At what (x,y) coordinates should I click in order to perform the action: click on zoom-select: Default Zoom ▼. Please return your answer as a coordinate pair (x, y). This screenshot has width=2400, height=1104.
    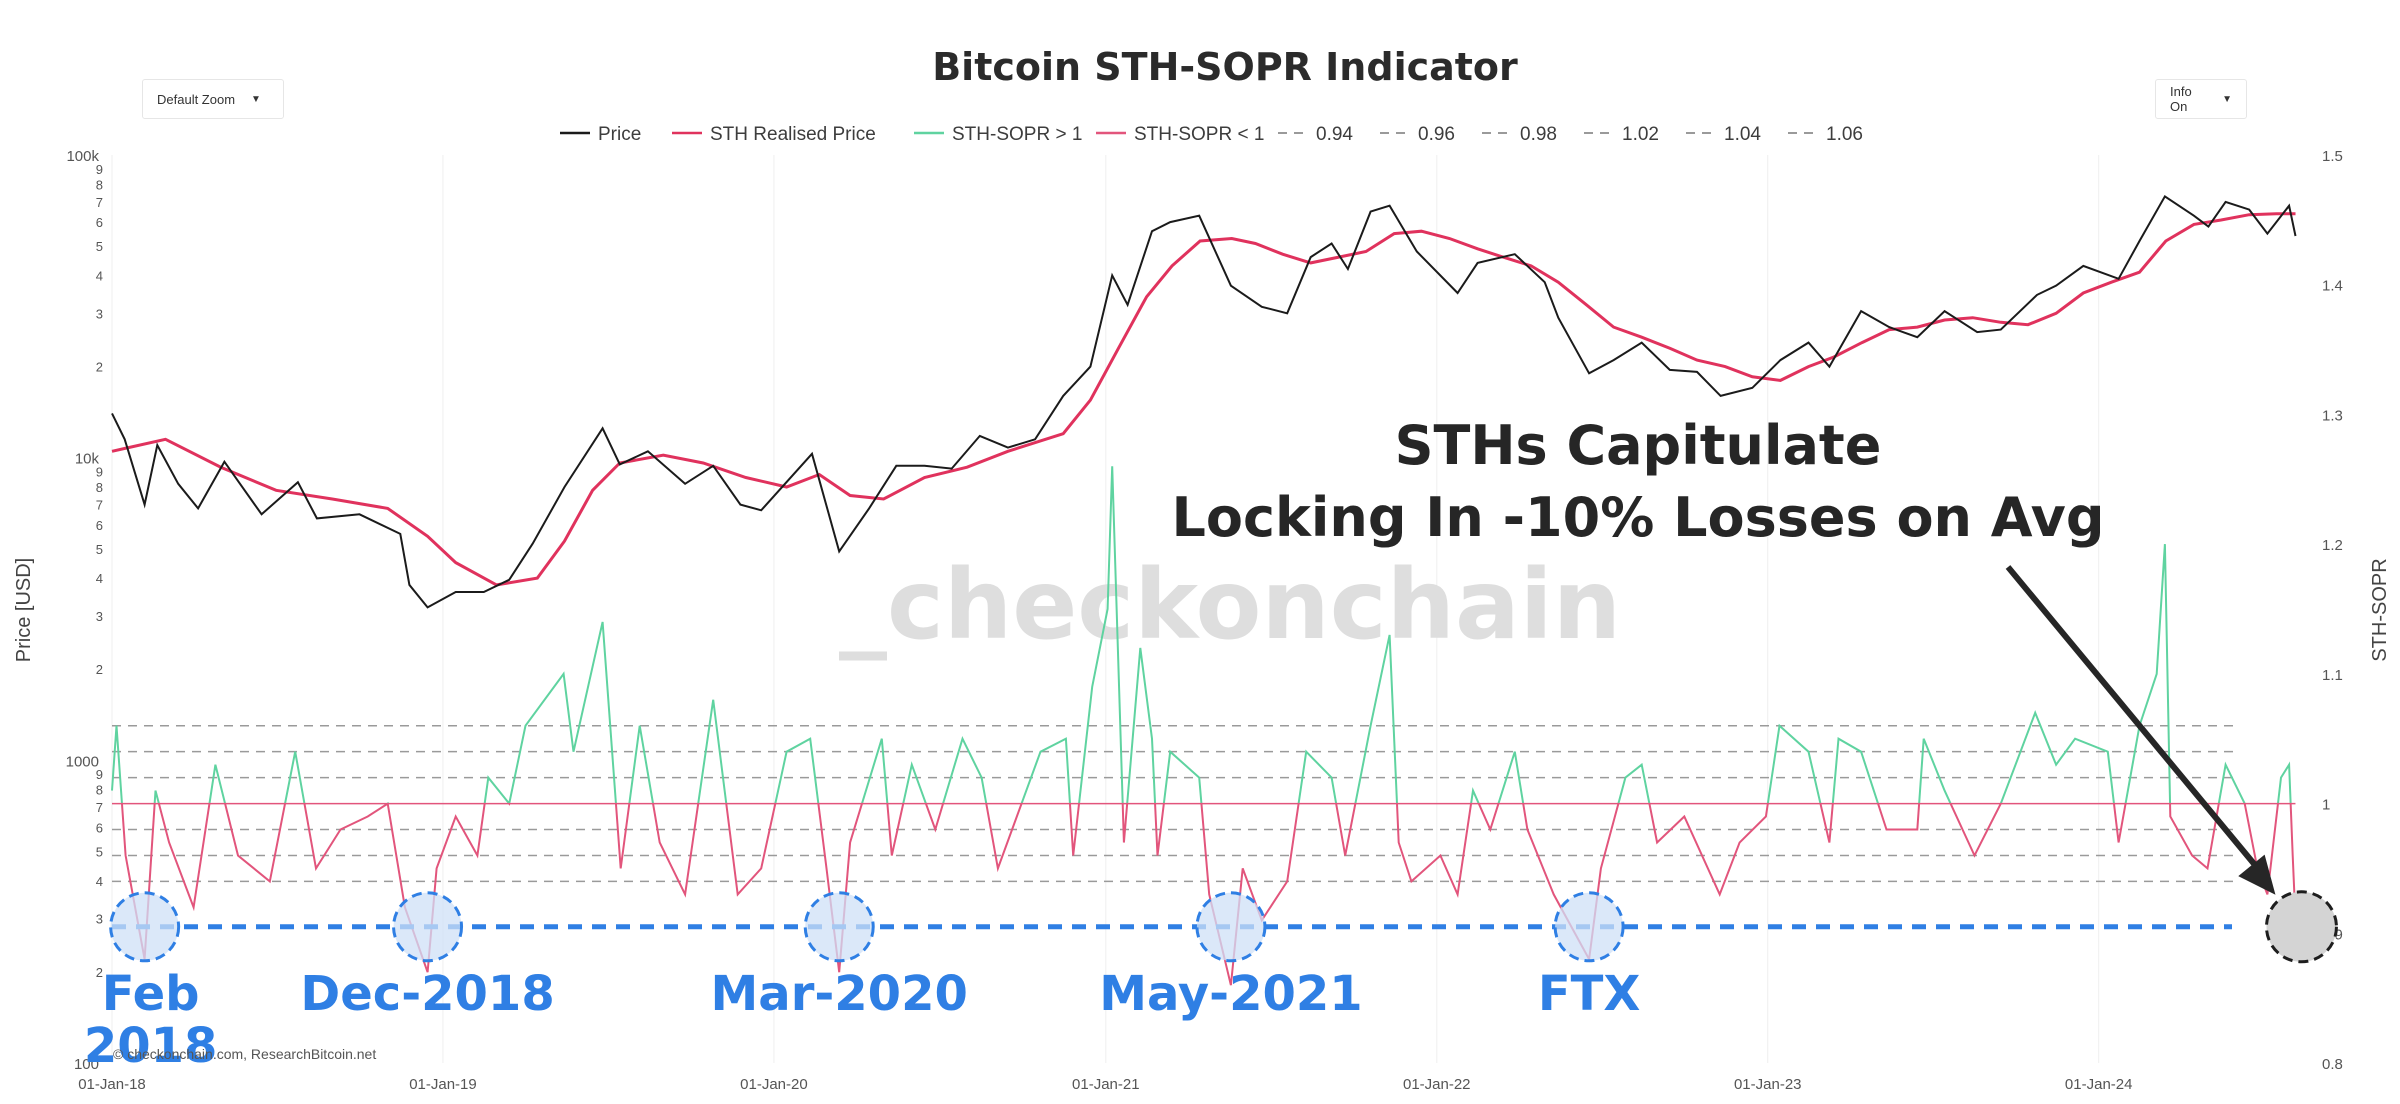
    Looking at the image, I should click on (213, 99).